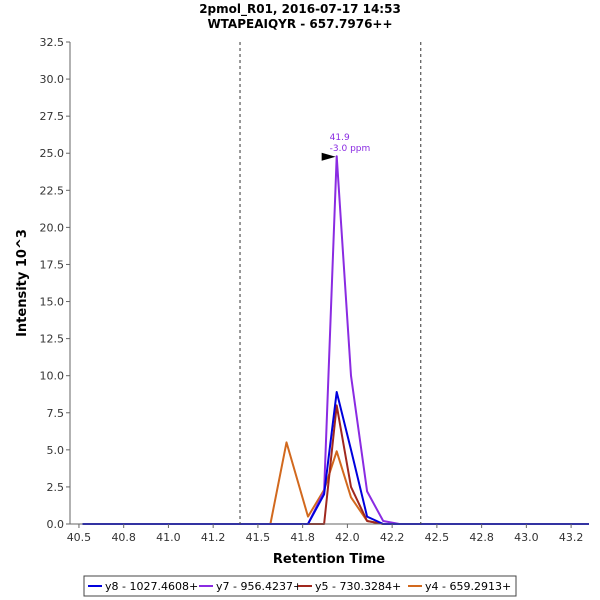  What do you see at coordinates (52, 264) in the screenshot?
I see `y-tick-label: 17.5` at bounding box center [52, 264].